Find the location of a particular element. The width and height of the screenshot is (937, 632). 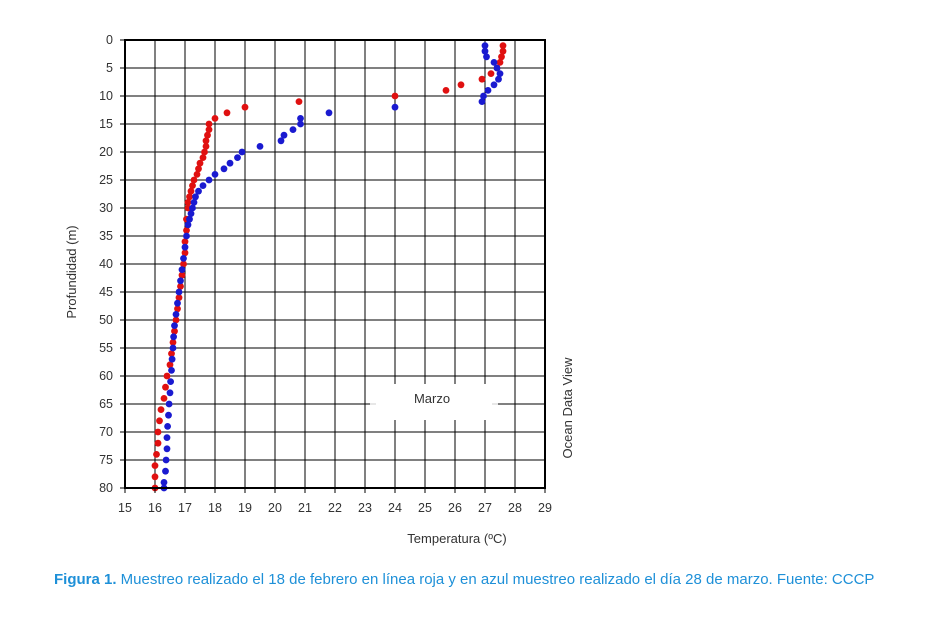

x-tick-label: 22 is located at coordinates (335, 508).